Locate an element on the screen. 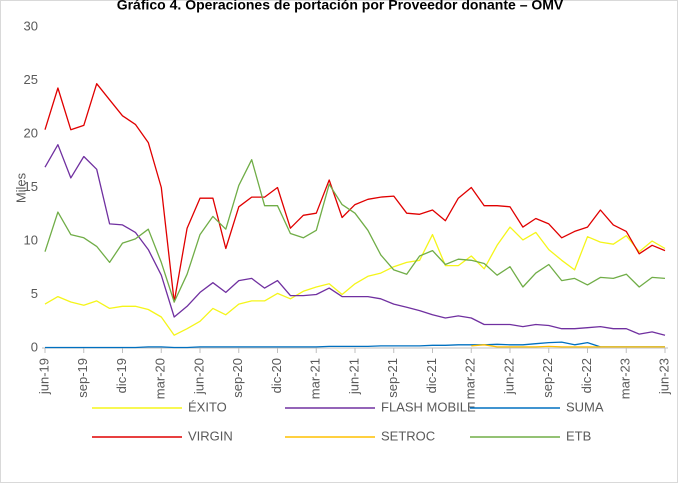 Image resolution: width=678 pixels, height=483 pixels. legend-label: SETROC is located at coordinates (408, 435).